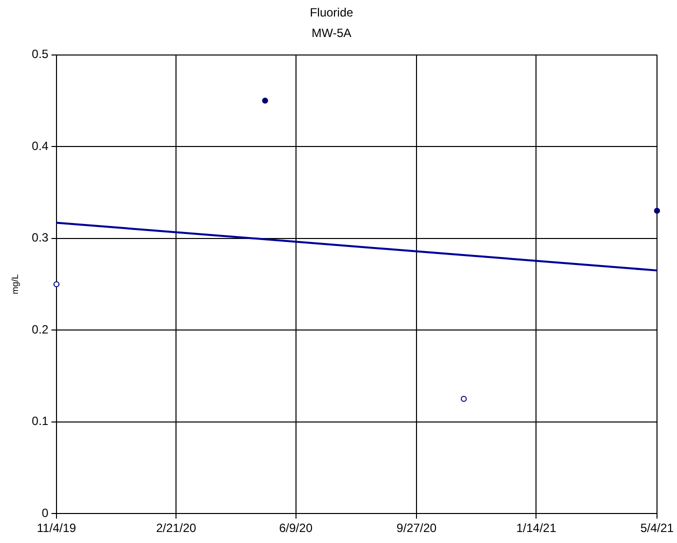  What do you see at coordinates (45, 513) in the screenshot?
I see `y-tick-label: 0` at bounding box center [45, 513].